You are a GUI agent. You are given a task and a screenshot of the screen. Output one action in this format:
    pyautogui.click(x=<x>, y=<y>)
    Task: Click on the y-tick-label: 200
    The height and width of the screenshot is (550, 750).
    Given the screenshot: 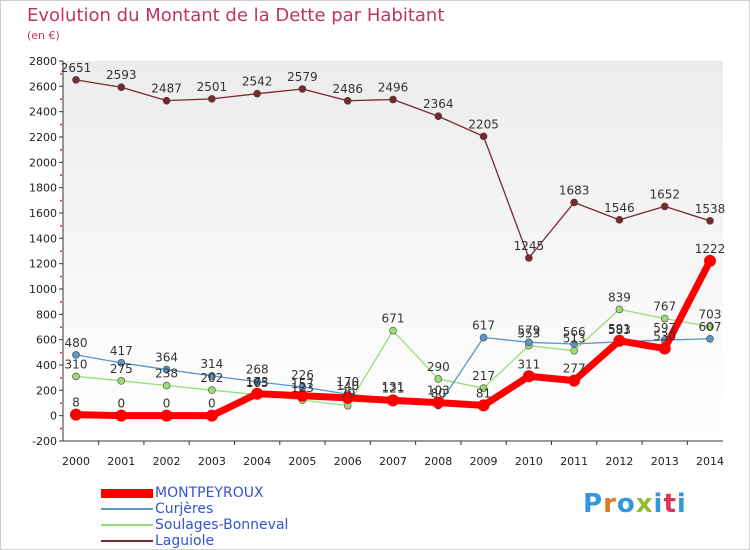 What is the action you would take?
    pyautogui.click(x=46, y=390)
    